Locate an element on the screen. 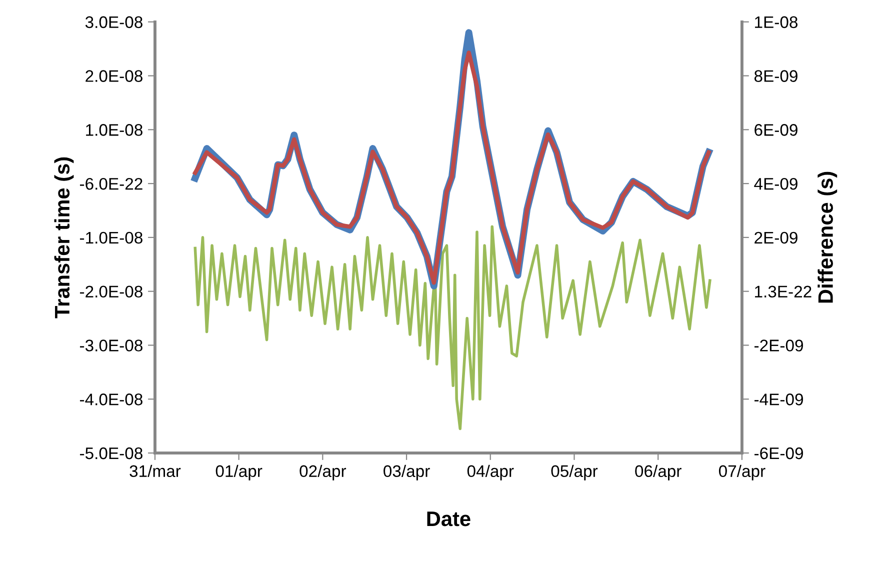 This screenshot has height=561, width=877. x-axis-title: Date is located at coordinates (448, 519).